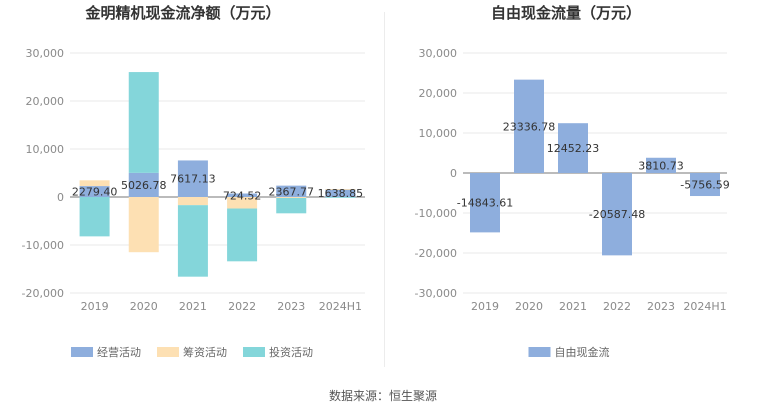 This screenshot has height=413, width=765. What do you see at coordinates (384, 189) in the screenshot?
I see `panel-divider` at bounding box center [384, 189].